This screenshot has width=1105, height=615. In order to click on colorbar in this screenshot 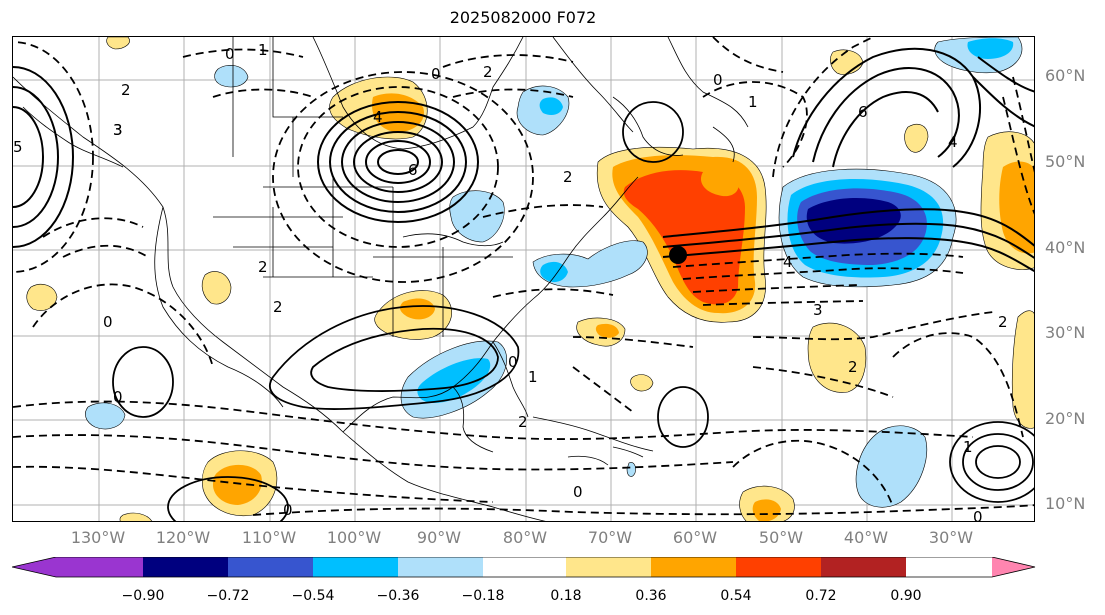, I will do `click(524, 567)`.